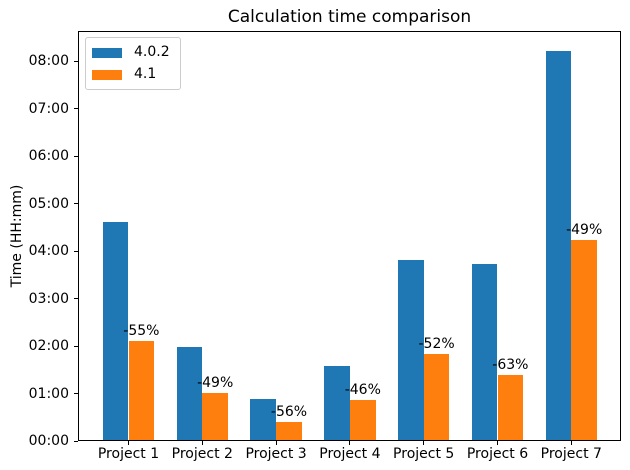 Image resolution: width=630 pixels, height=470 pixels. Describe the element at coordinates (410, 350) in the screenshot. I see `bar-4.0.2-project-5` at that location.